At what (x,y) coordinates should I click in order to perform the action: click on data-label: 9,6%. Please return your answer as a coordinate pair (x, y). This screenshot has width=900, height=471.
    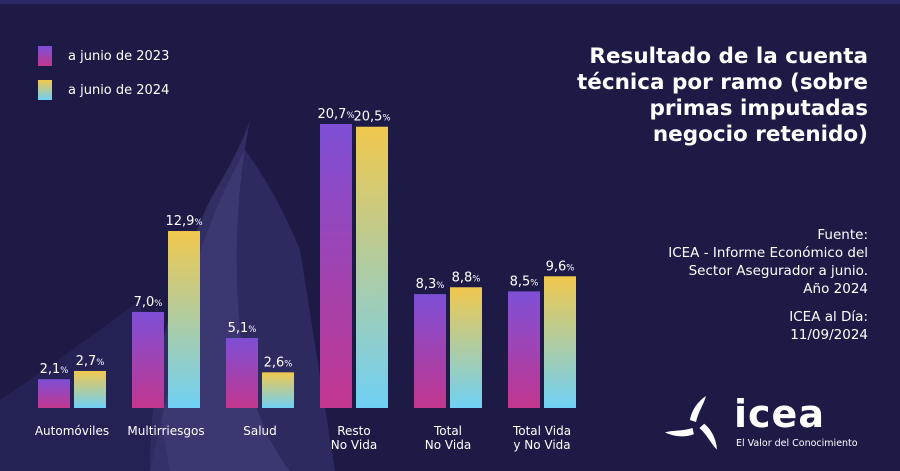
    Looking at the image, I should click on (560, 266).